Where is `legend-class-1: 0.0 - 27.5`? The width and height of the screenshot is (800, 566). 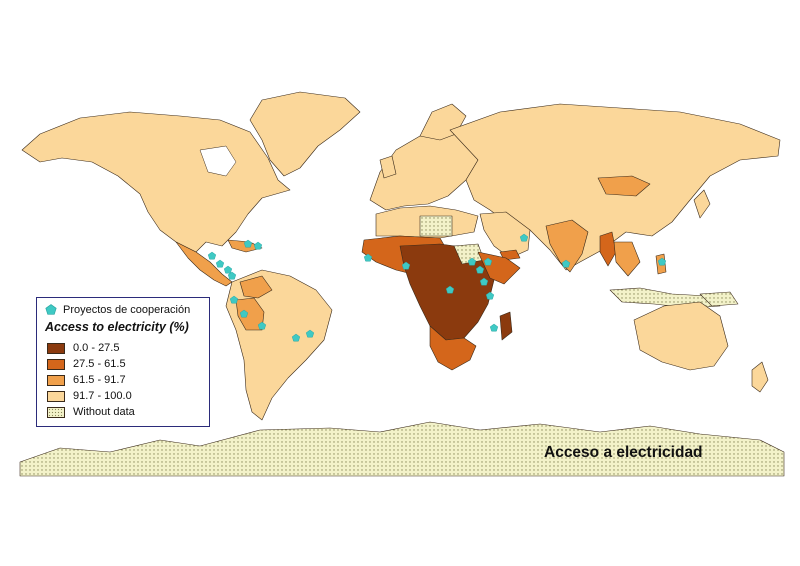 legend-class-1: 0.0 - 27.5 is located at coordinates (123, 348).